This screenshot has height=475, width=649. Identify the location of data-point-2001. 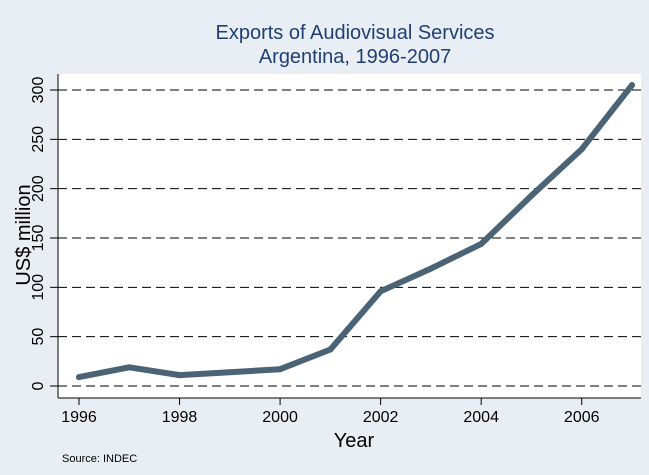
(330, 349).